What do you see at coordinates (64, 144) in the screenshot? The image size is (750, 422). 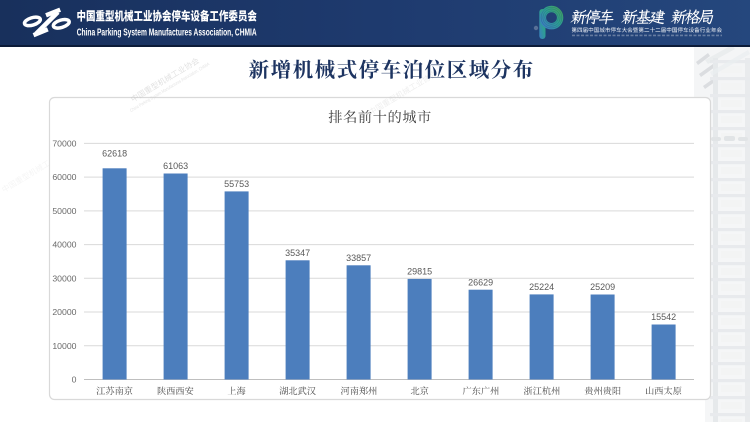 I see `svg-text: 70000` at bounding box center [64, 144].